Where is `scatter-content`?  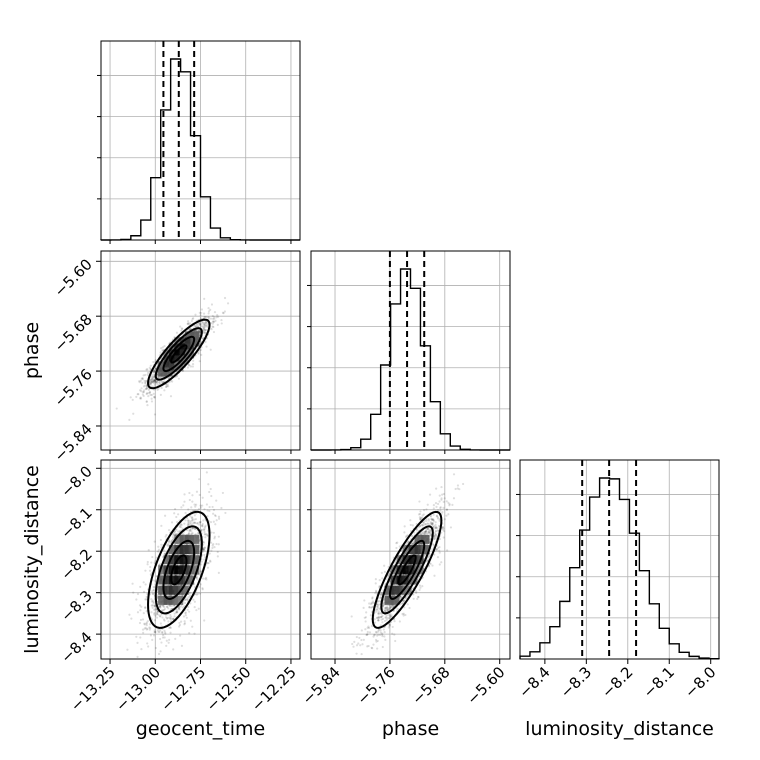
scatter-content is located at coordinates (172, 358).